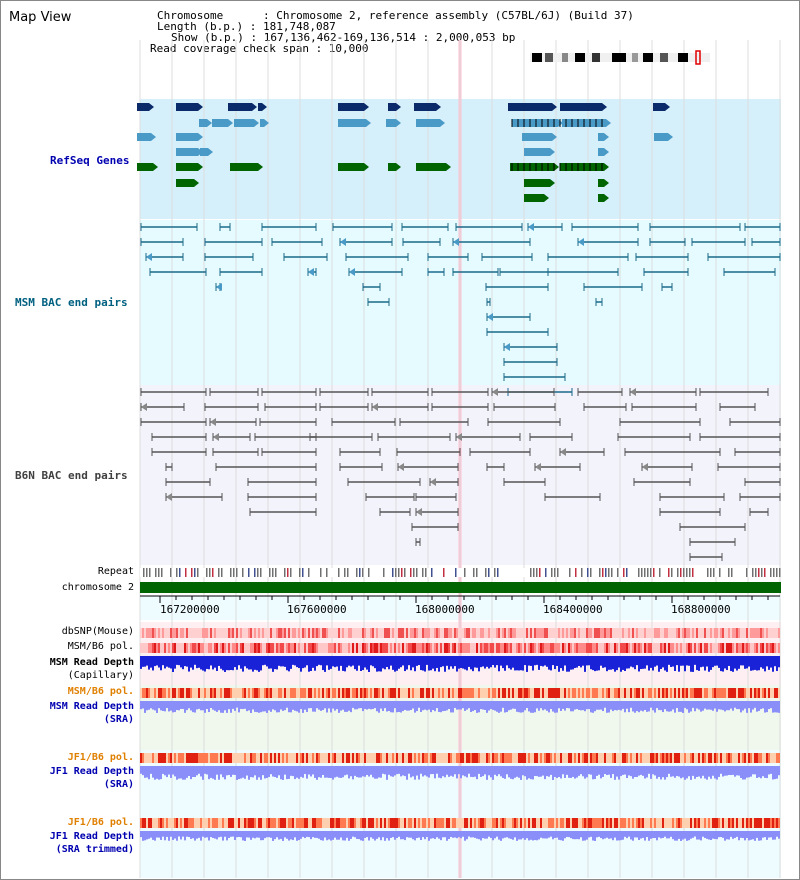  I want to click on gene-green, so click(534, 198).